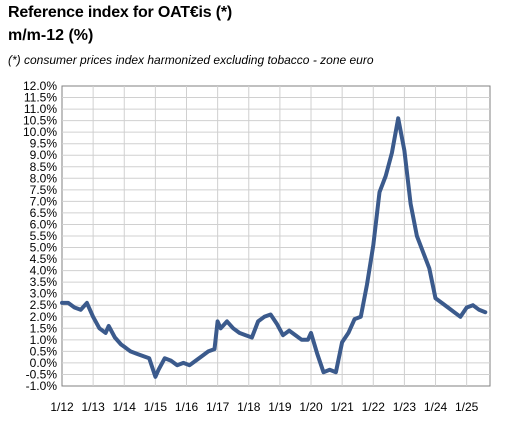 The image size is (509, 424). I want to click on y-tick-label: 3.5%, so click(44, 282).